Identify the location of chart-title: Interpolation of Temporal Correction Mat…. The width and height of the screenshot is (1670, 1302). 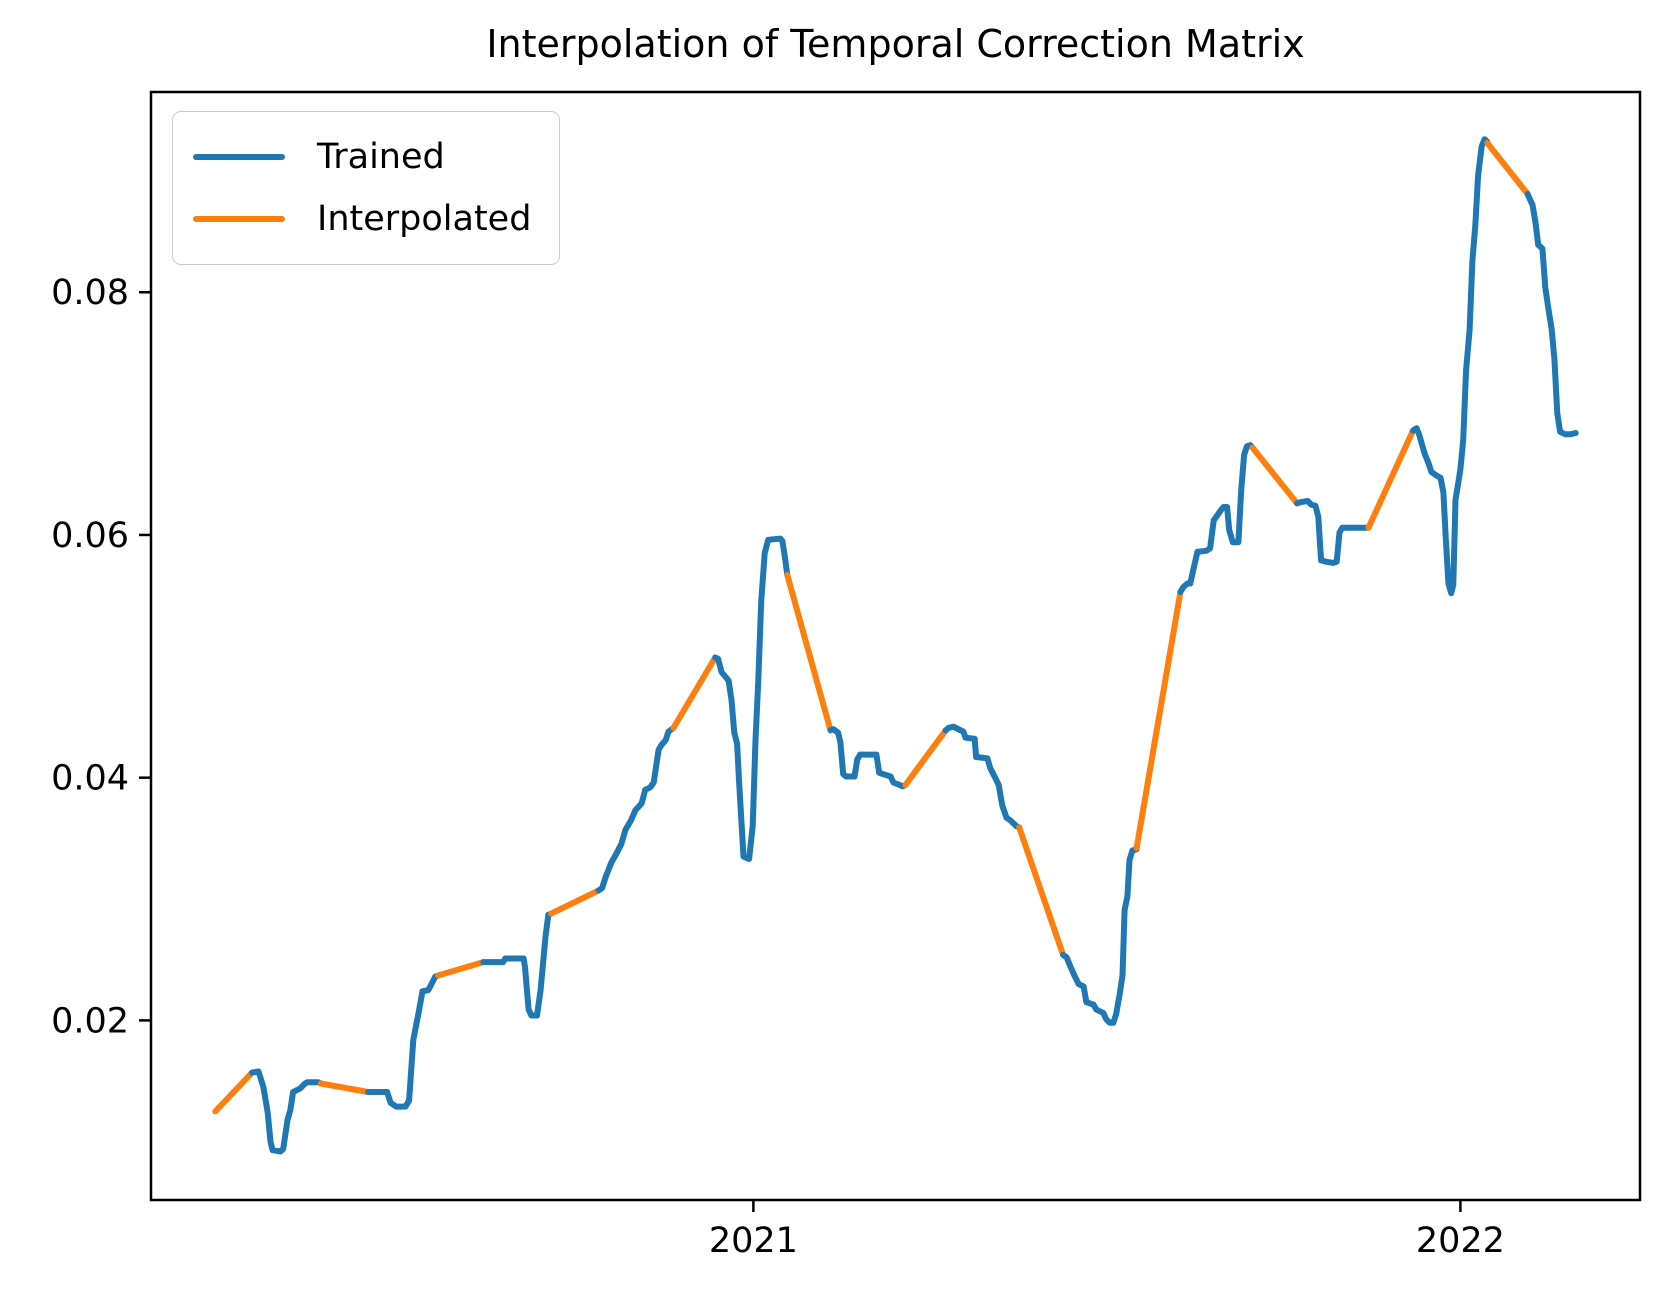
(895, 44).